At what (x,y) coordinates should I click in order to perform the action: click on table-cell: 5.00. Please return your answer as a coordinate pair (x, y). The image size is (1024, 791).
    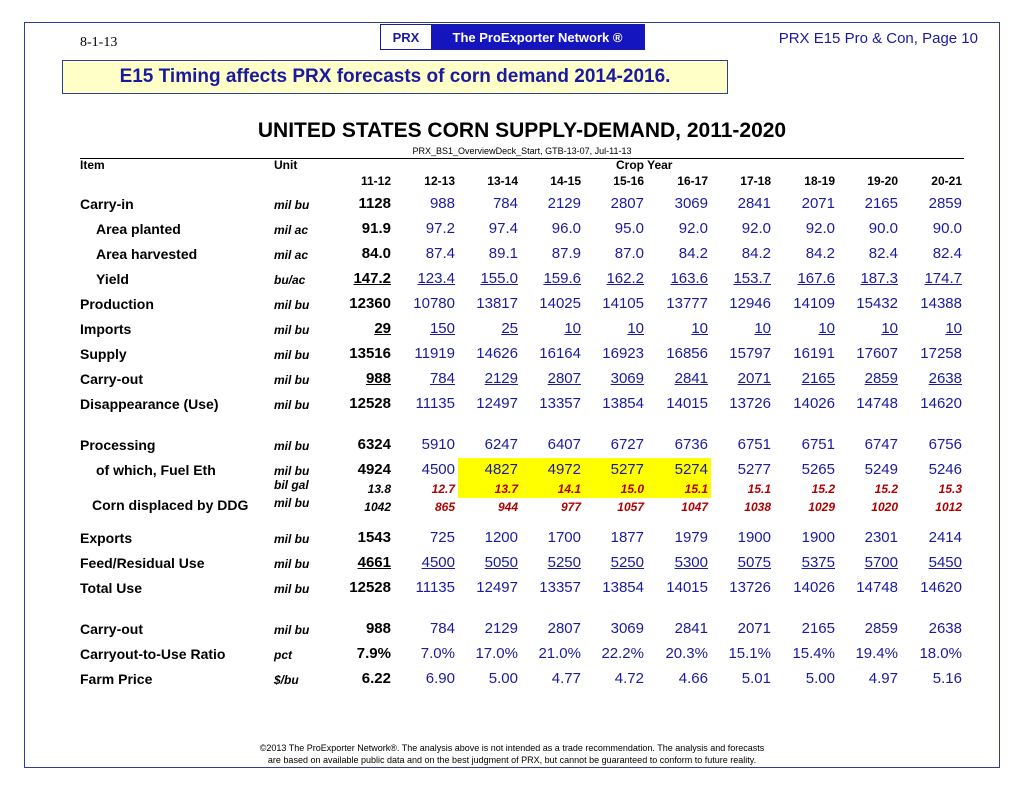
    Looking at the image, I should click on (820, 678).